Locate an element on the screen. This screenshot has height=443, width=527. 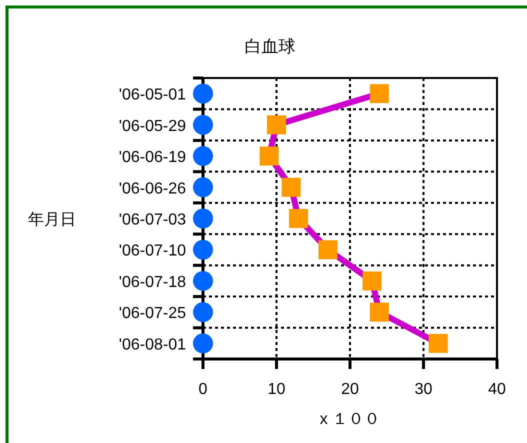
x-tick-label: 20 is located at coordinates (350, 389).